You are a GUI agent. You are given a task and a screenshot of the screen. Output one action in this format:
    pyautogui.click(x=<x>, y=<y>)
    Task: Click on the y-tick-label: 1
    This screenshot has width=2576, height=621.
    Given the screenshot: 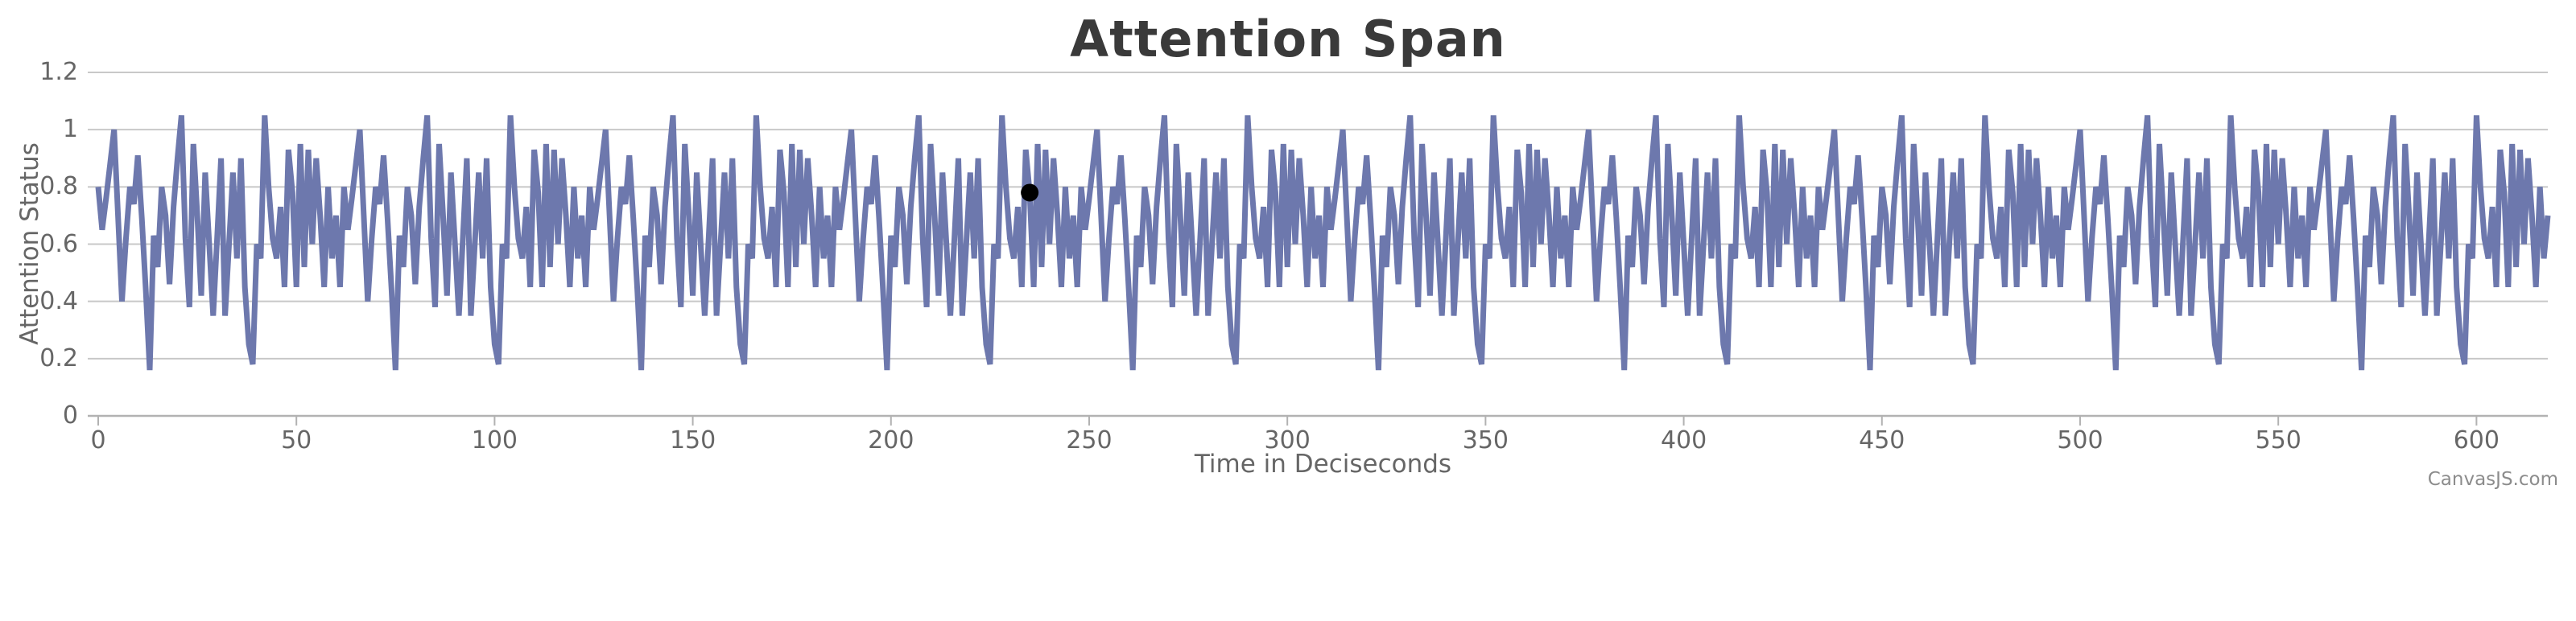 What is the action you would take?
    pyautogui.click(x=70, y=129)
    